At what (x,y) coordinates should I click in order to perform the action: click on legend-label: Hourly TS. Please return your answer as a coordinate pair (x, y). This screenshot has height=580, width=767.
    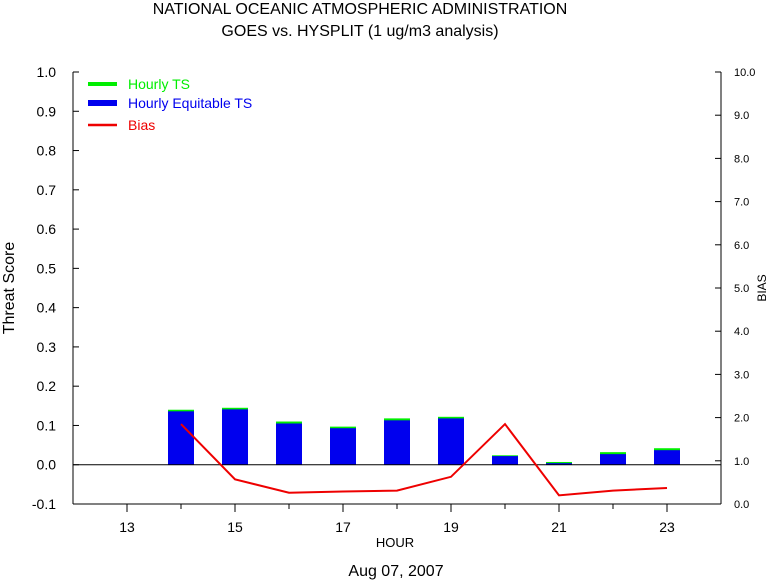
    Looking at the image, I should click on (159, 84).